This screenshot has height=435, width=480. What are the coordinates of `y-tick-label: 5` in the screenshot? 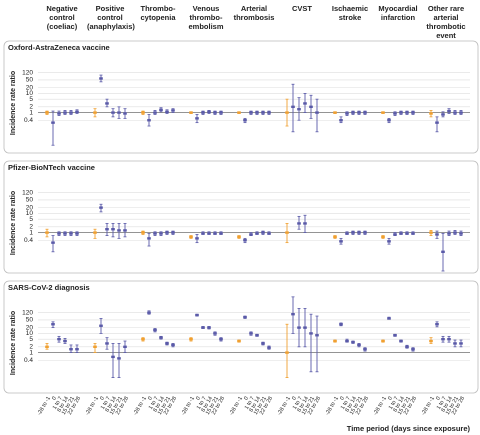 It's located at (31, 99).